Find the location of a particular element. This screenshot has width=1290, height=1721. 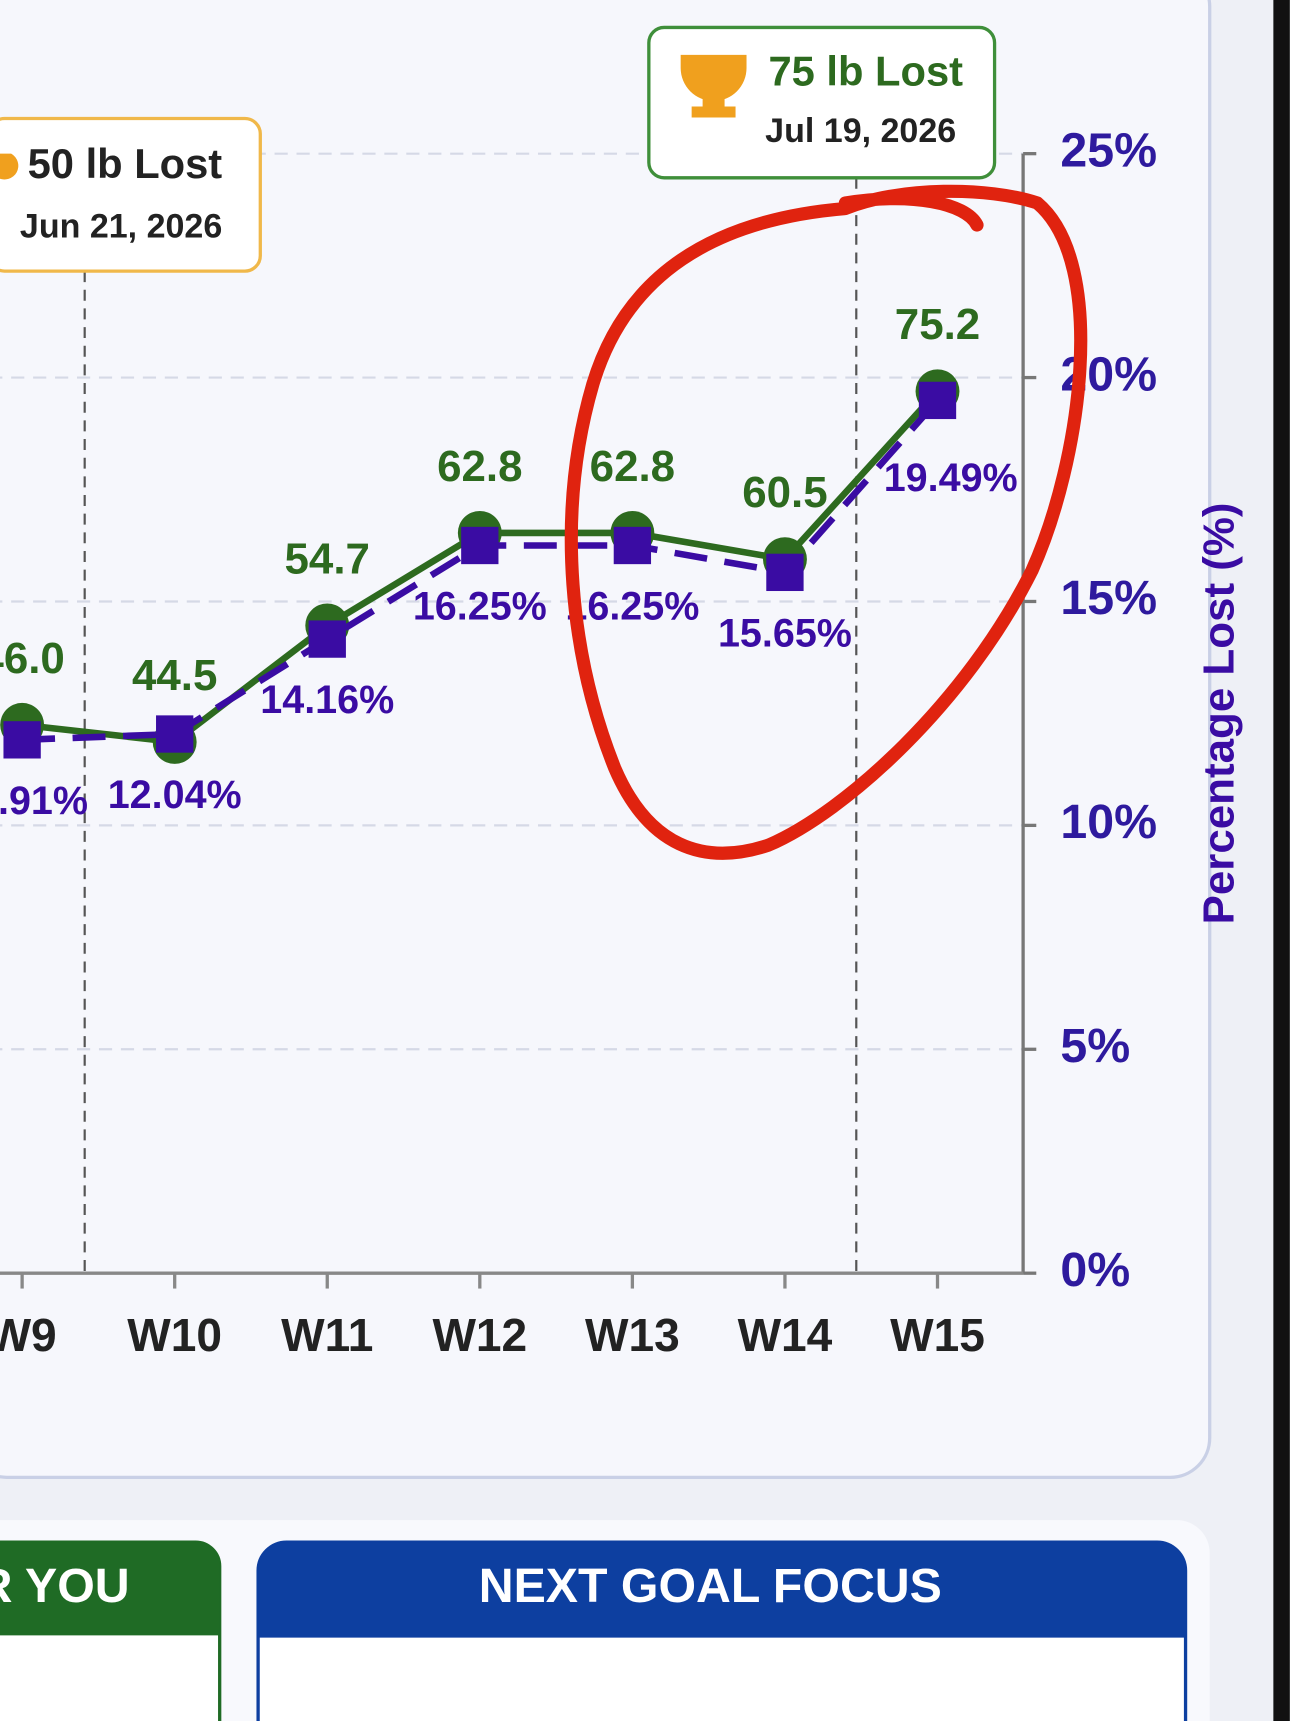

data-label: 14.16% is located at coordinates (327, 700).